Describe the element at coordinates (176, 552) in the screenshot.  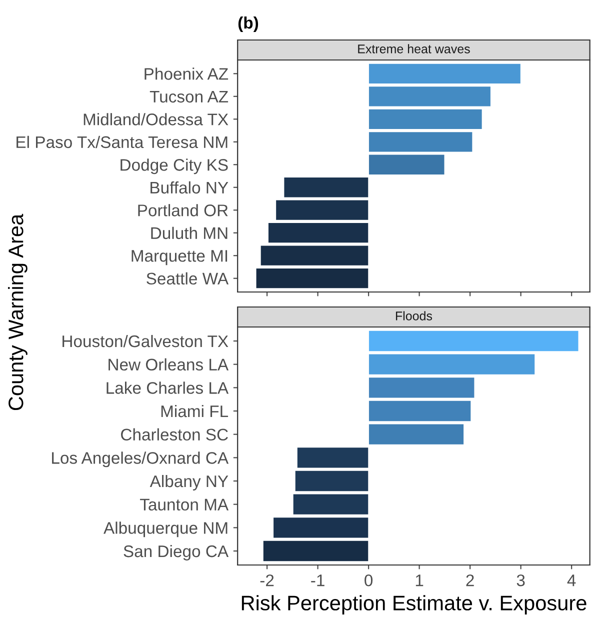
I see `y-tick-label: San Diego CA` at that location.